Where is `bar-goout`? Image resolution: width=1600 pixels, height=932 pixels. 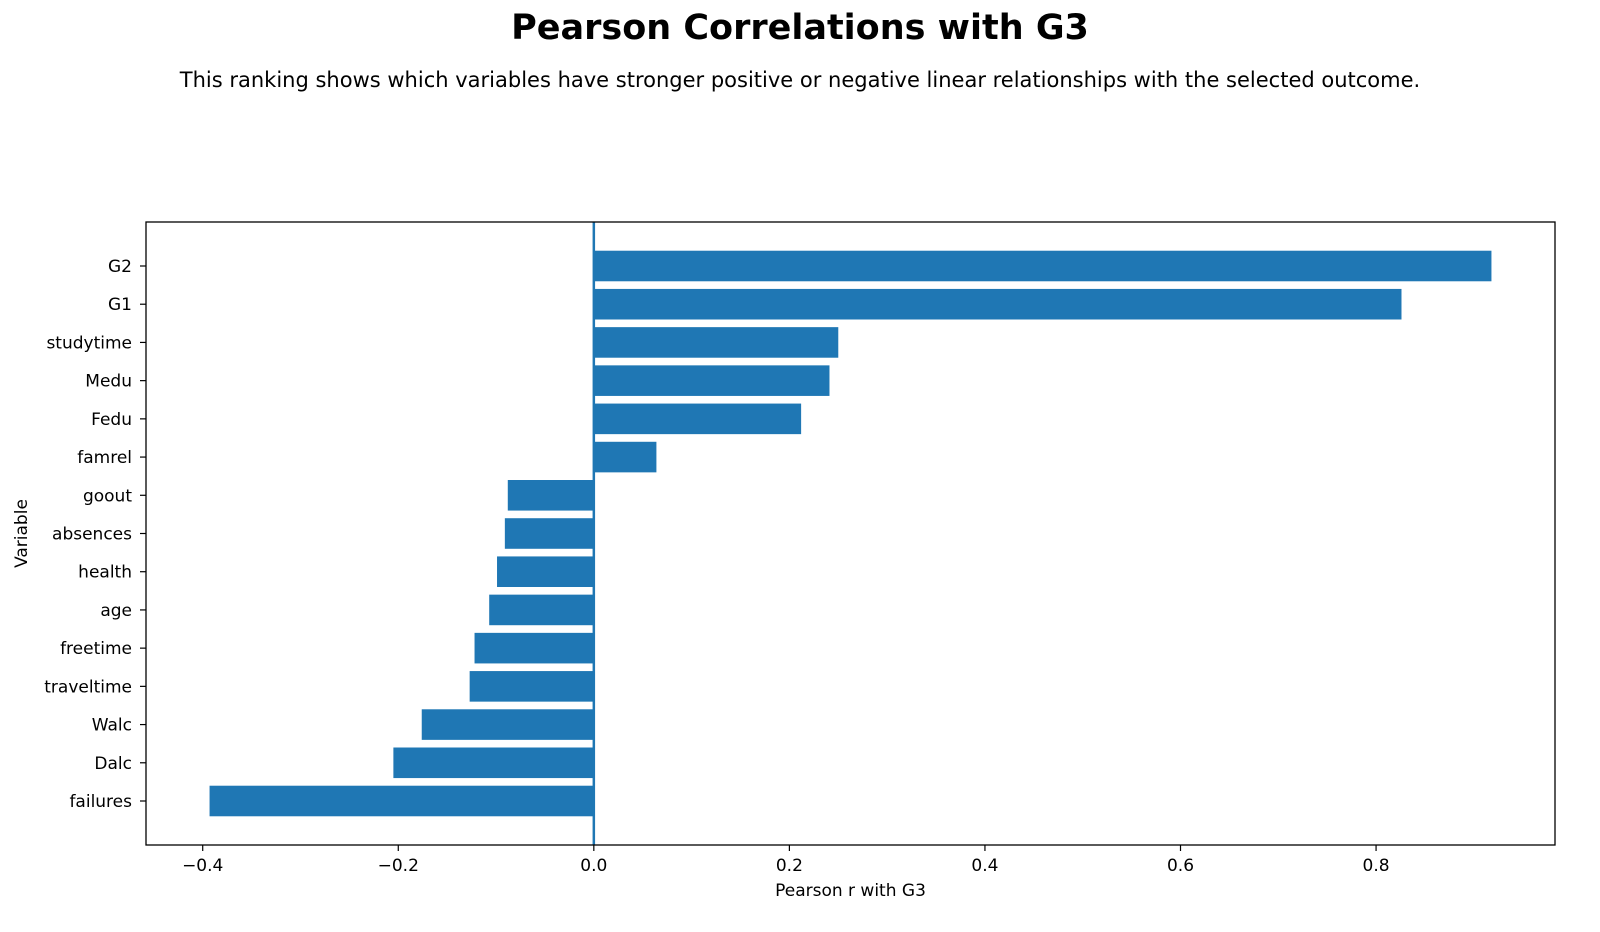
bar-goout is located at coordinates (550, 495).